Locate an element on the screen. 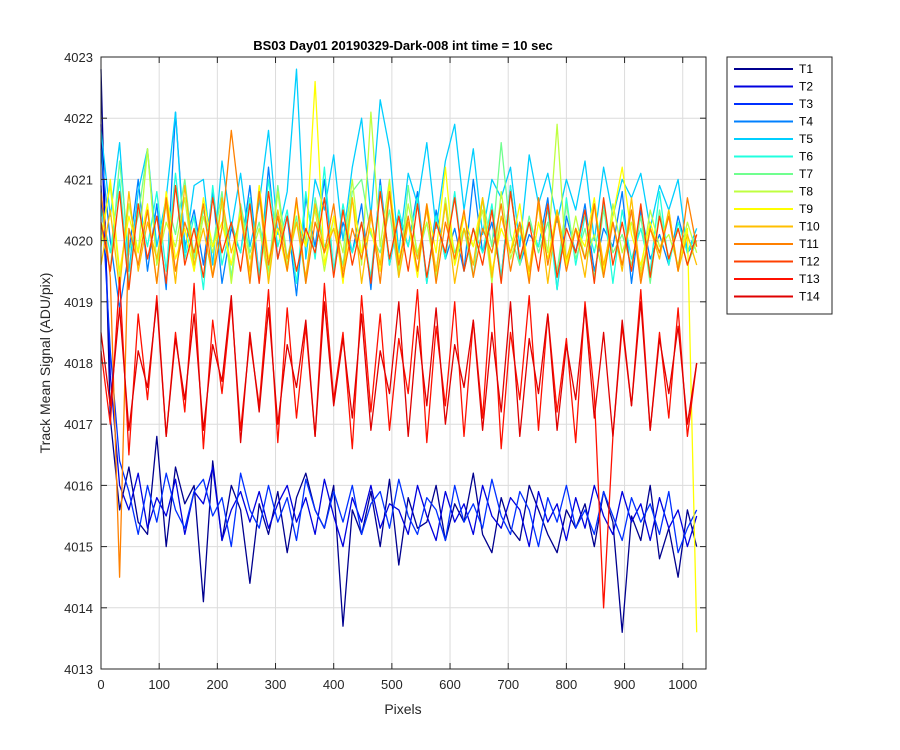 The height and width of the screenshot is (750, 900). legend-label: T5 is located at coordinates (806, 139).